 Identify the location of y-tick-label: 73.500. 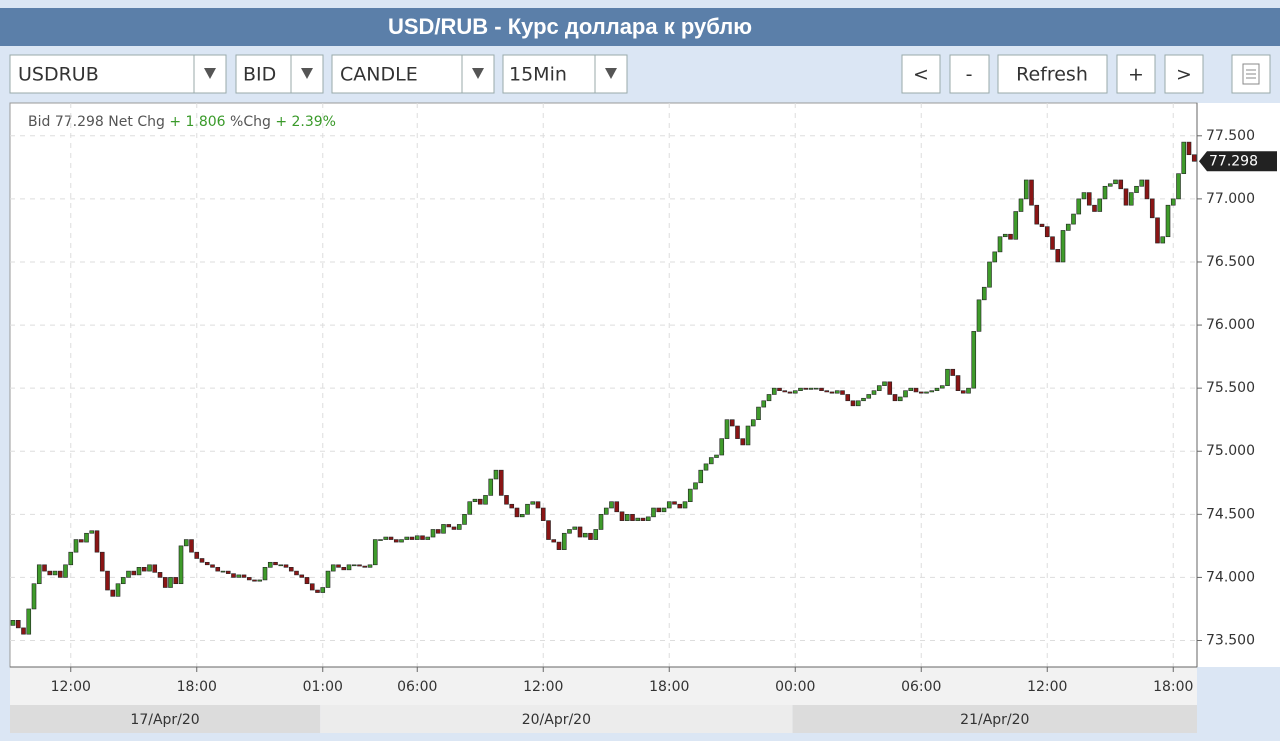
(1230, 641).